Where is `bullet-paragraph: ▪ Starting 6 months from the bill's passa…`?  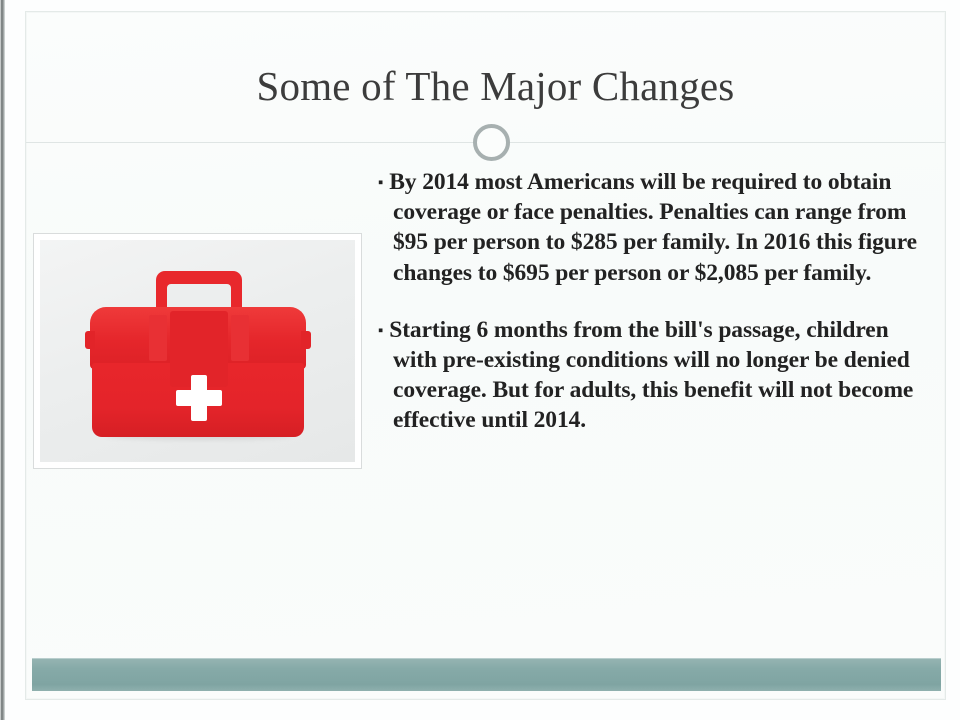 bullet-paragraph: ▪ Starting 6 months from the bill's passa… is located at coordinates (651, 375).